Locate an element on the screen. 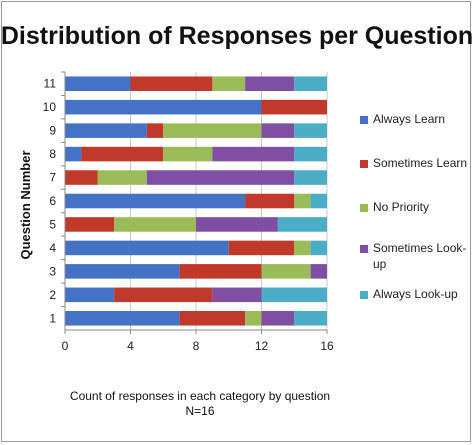 The width and height of the screenshot is (474, 445). bar-q3-always-learn is located at coordinates (122, 271).